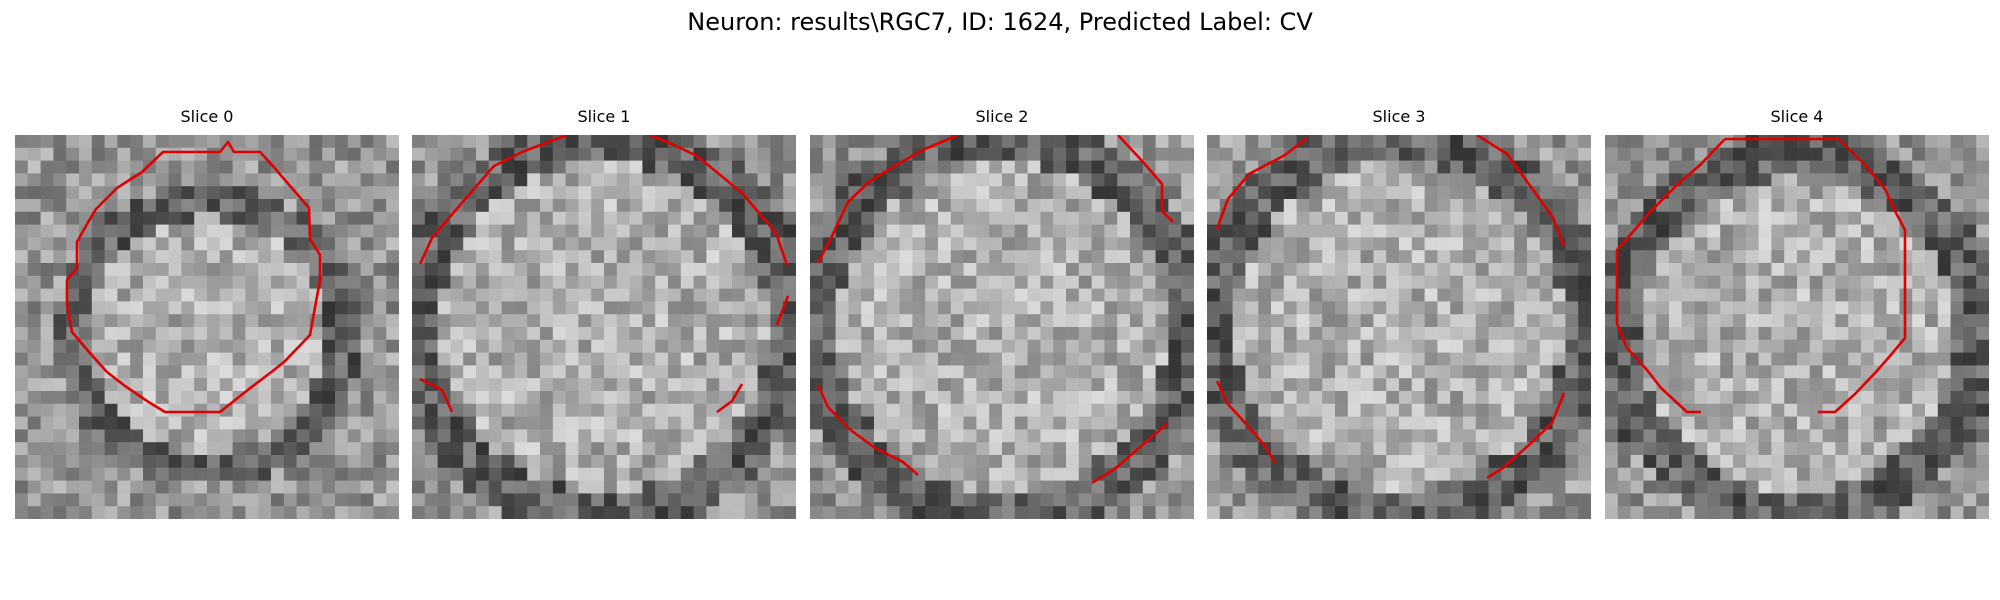 This screenshot has width=2000, height=600. I want to click on slice-title: Slice 0, so click(207, 116).